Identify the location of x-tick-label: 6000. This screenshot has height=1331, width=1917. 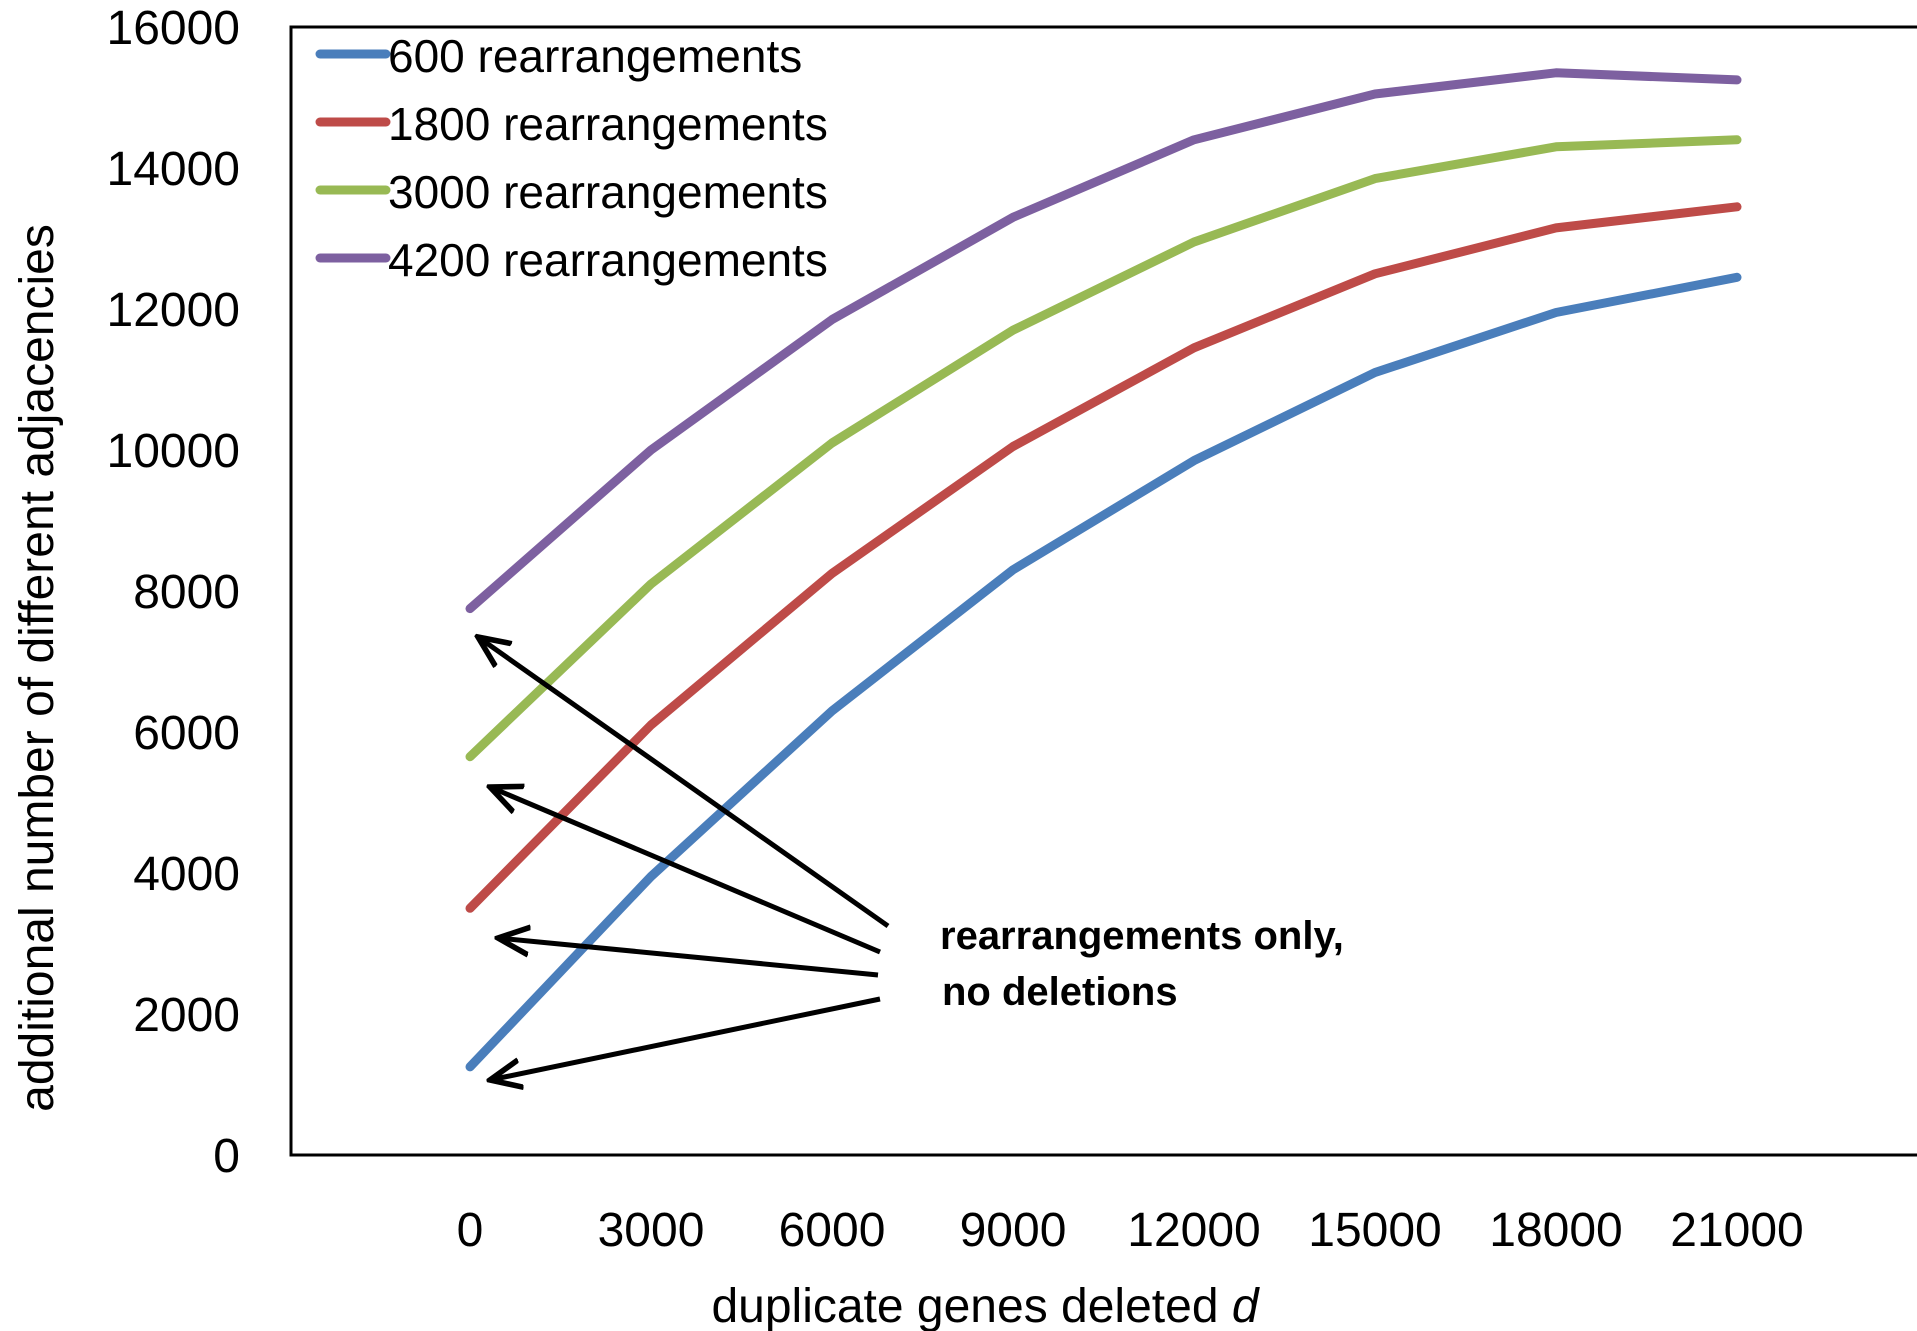
(832, 1230).